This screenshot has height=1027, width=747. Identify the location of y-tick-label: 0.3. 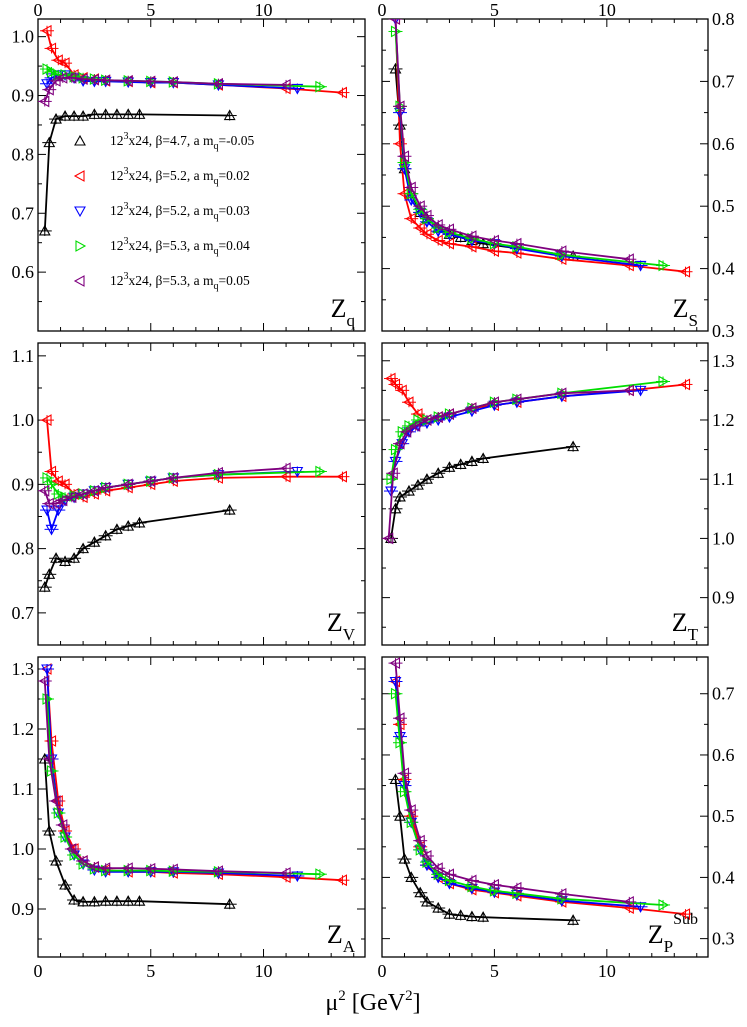
(723, 939).